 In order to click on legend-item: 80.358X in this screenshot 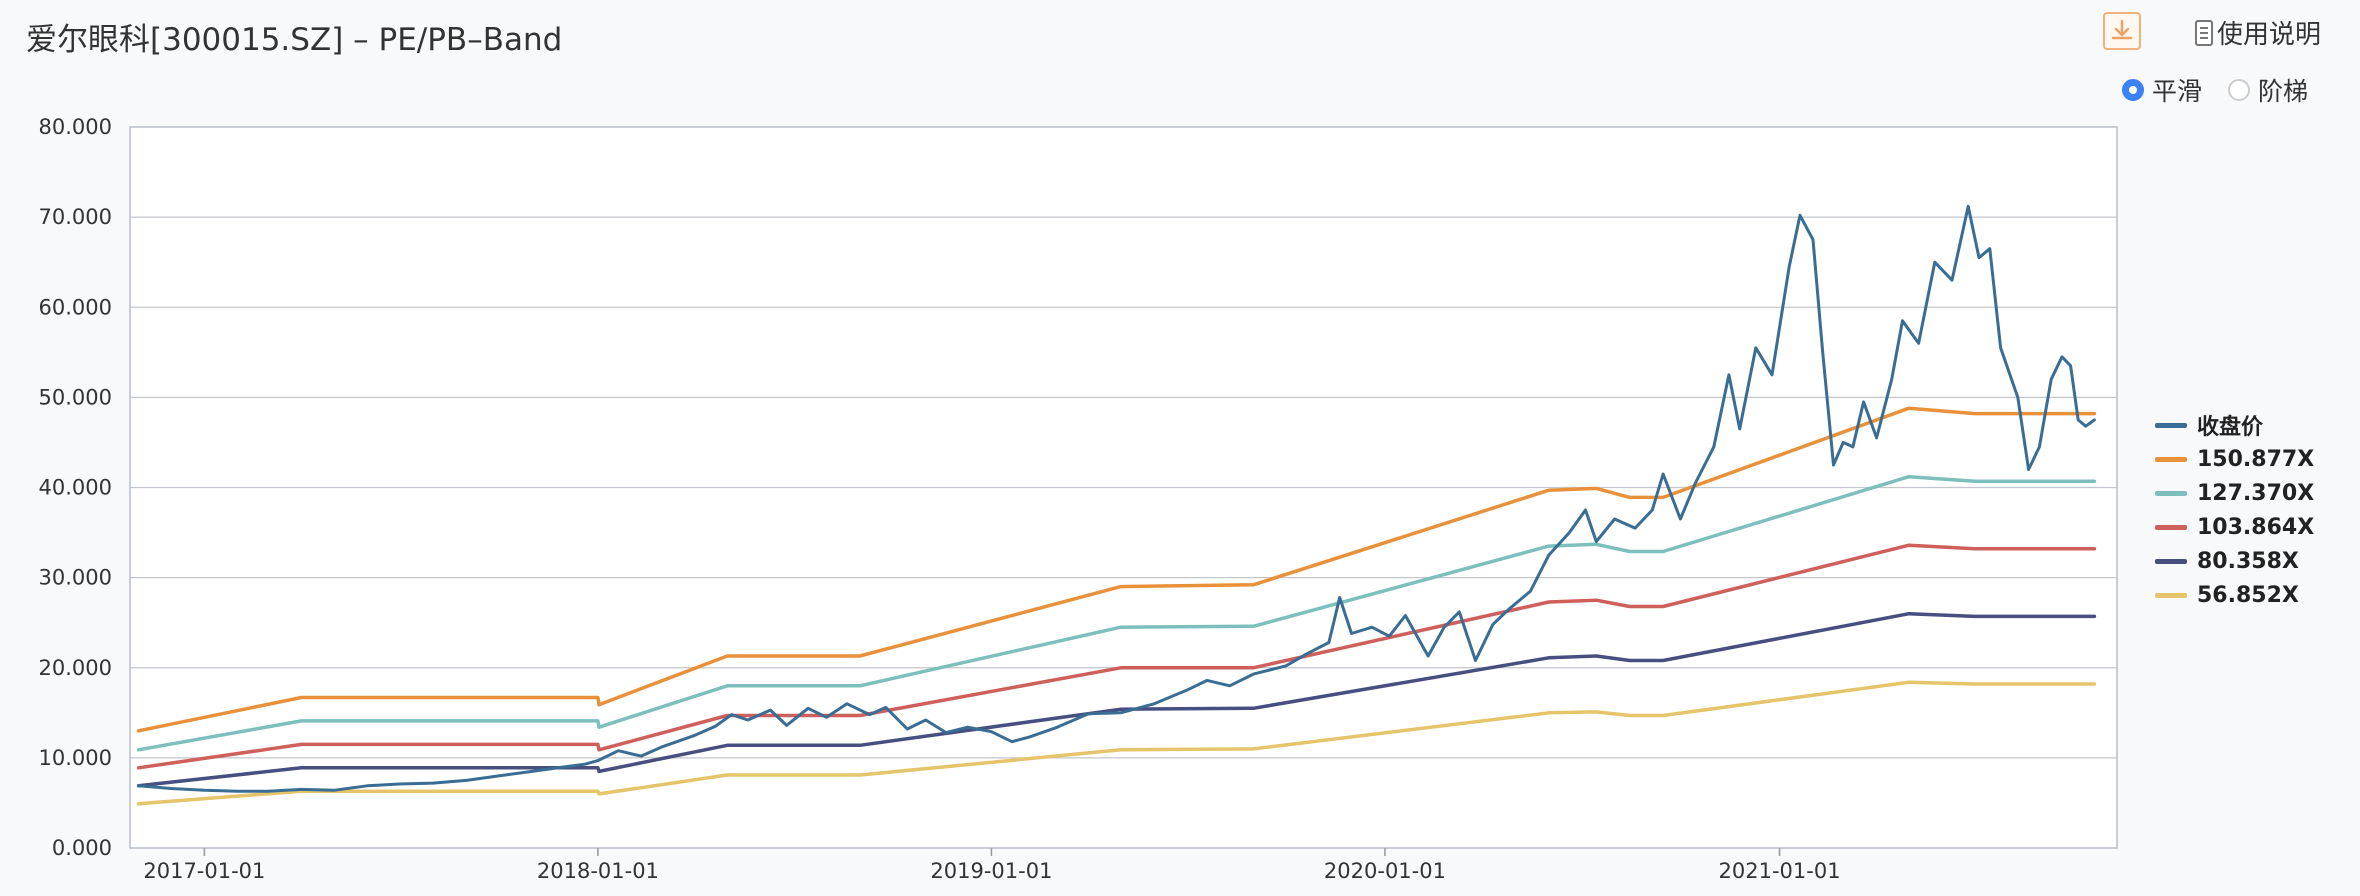, I will do `click(2234, 561)`.